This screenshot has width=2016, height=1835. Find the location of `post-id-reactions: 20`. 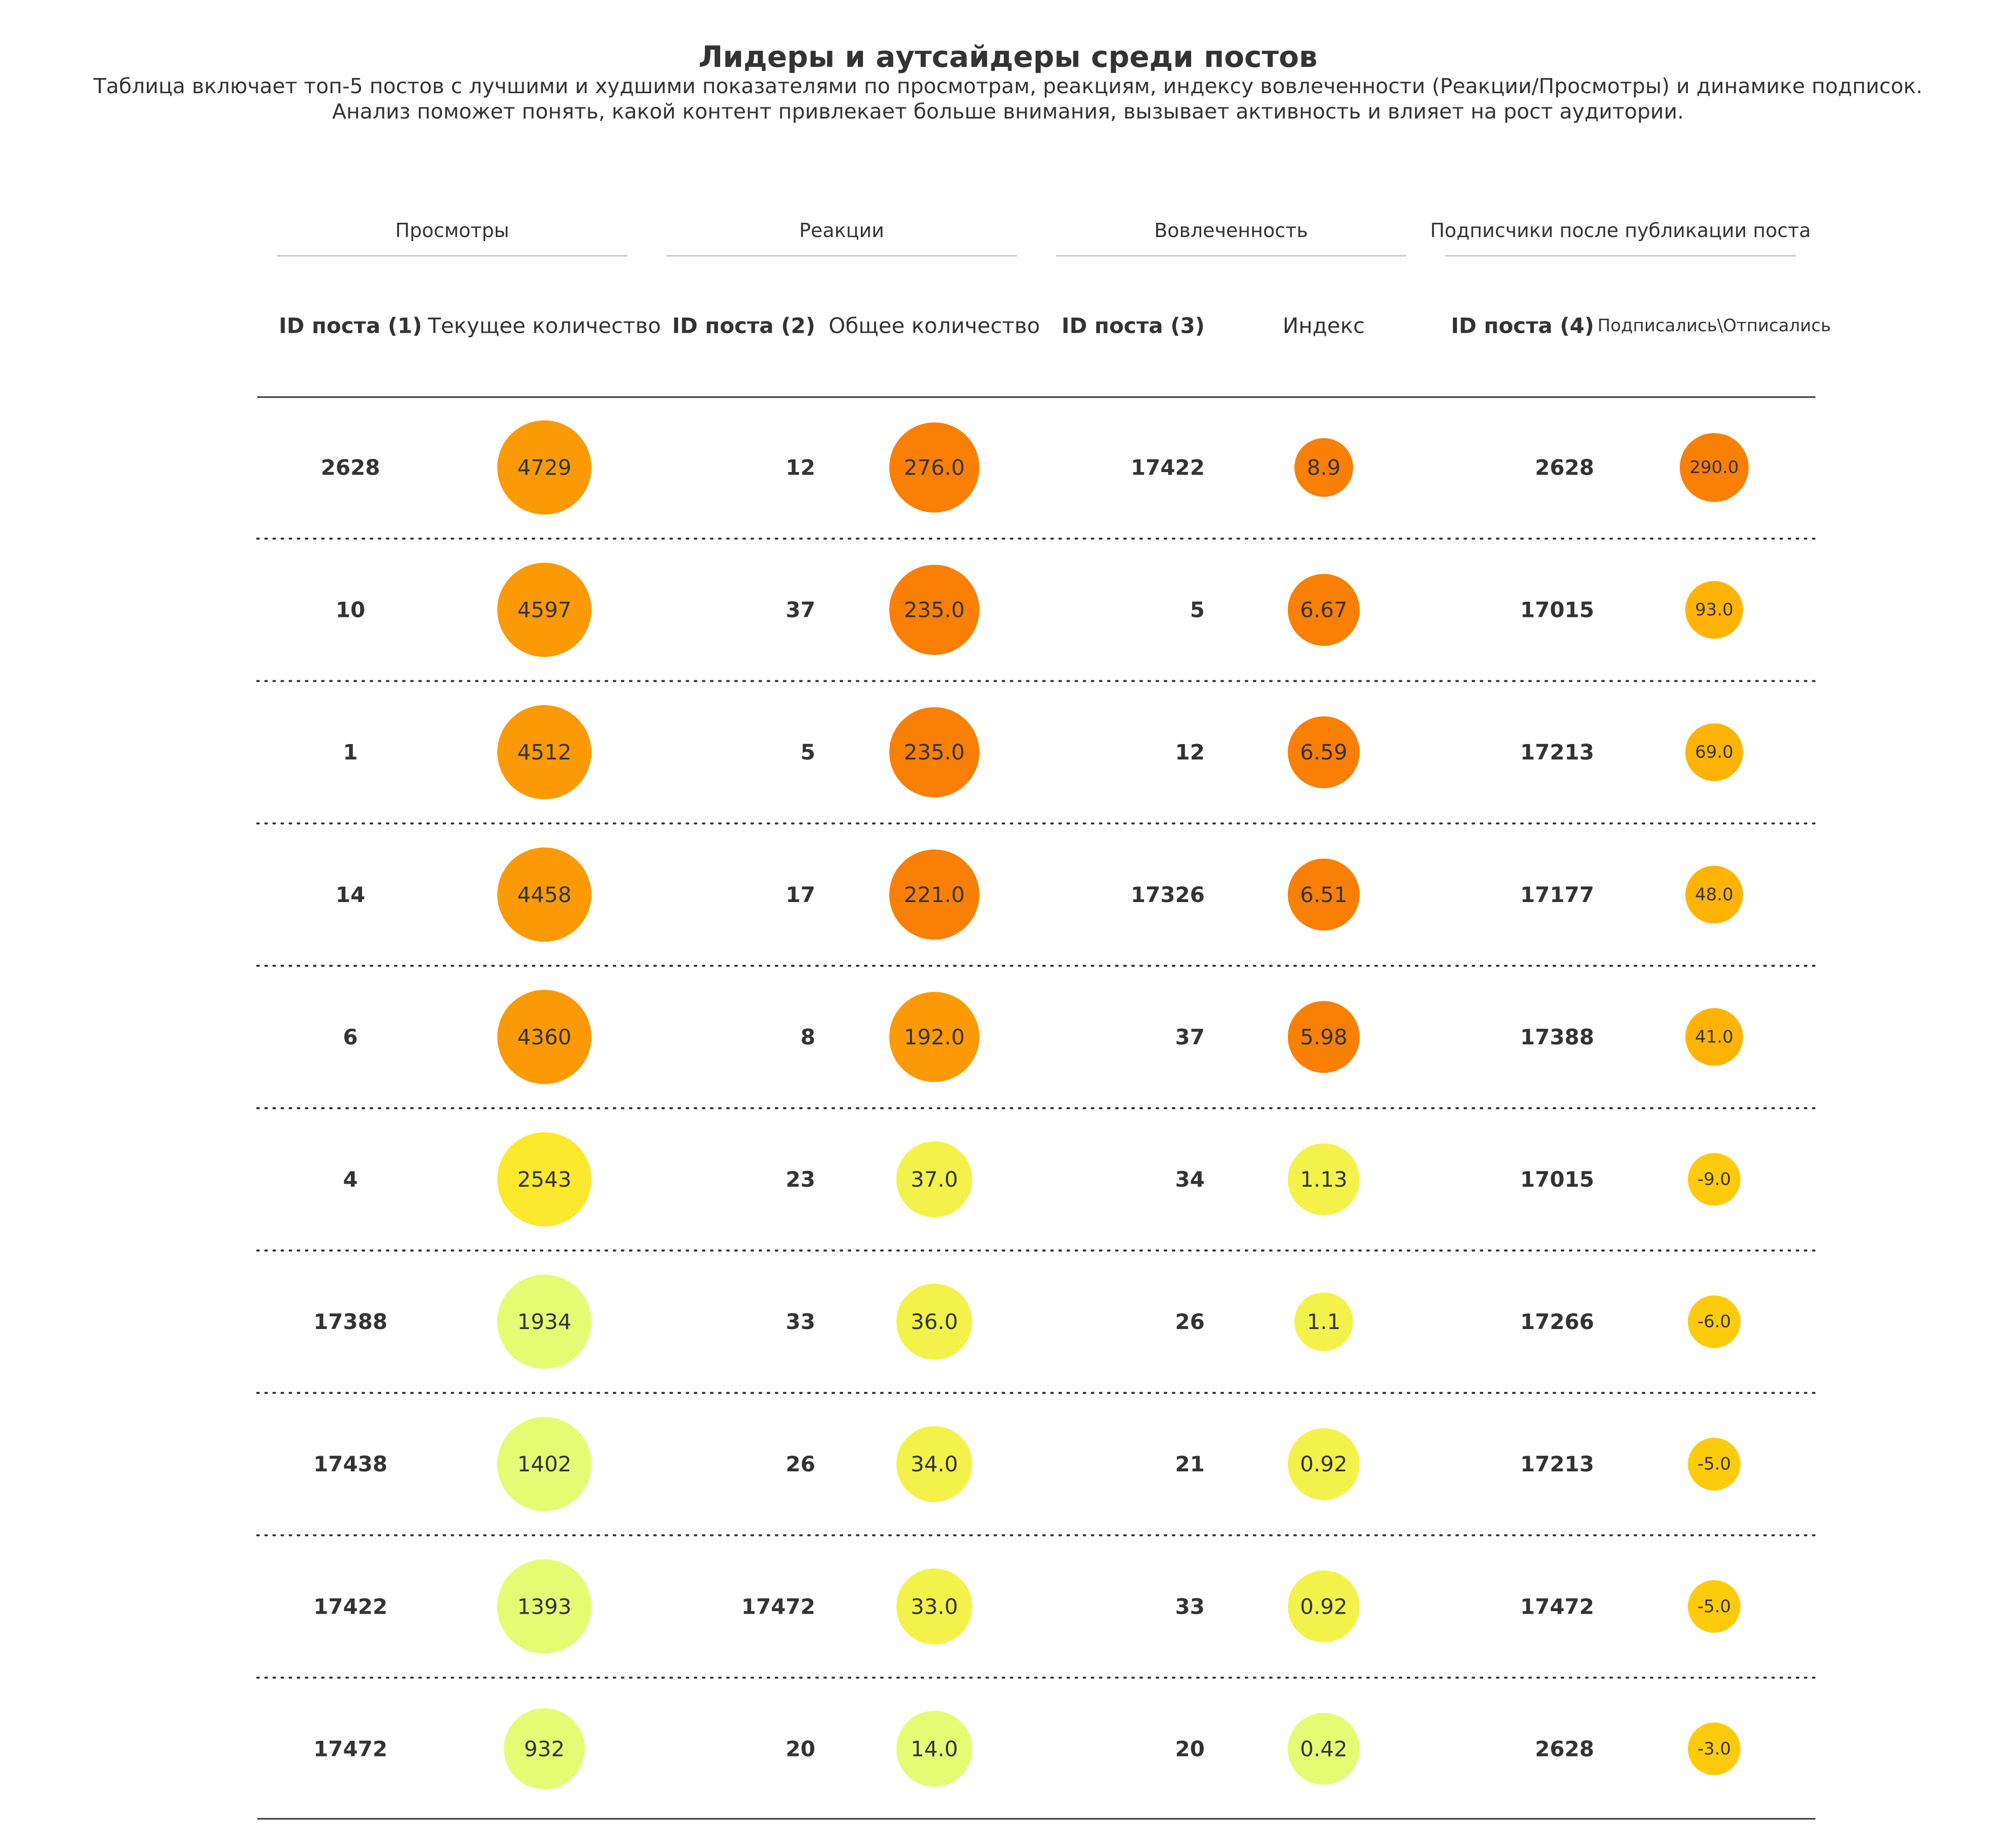

post-id-reactions: 20 is located at coordinates (800, 1748).